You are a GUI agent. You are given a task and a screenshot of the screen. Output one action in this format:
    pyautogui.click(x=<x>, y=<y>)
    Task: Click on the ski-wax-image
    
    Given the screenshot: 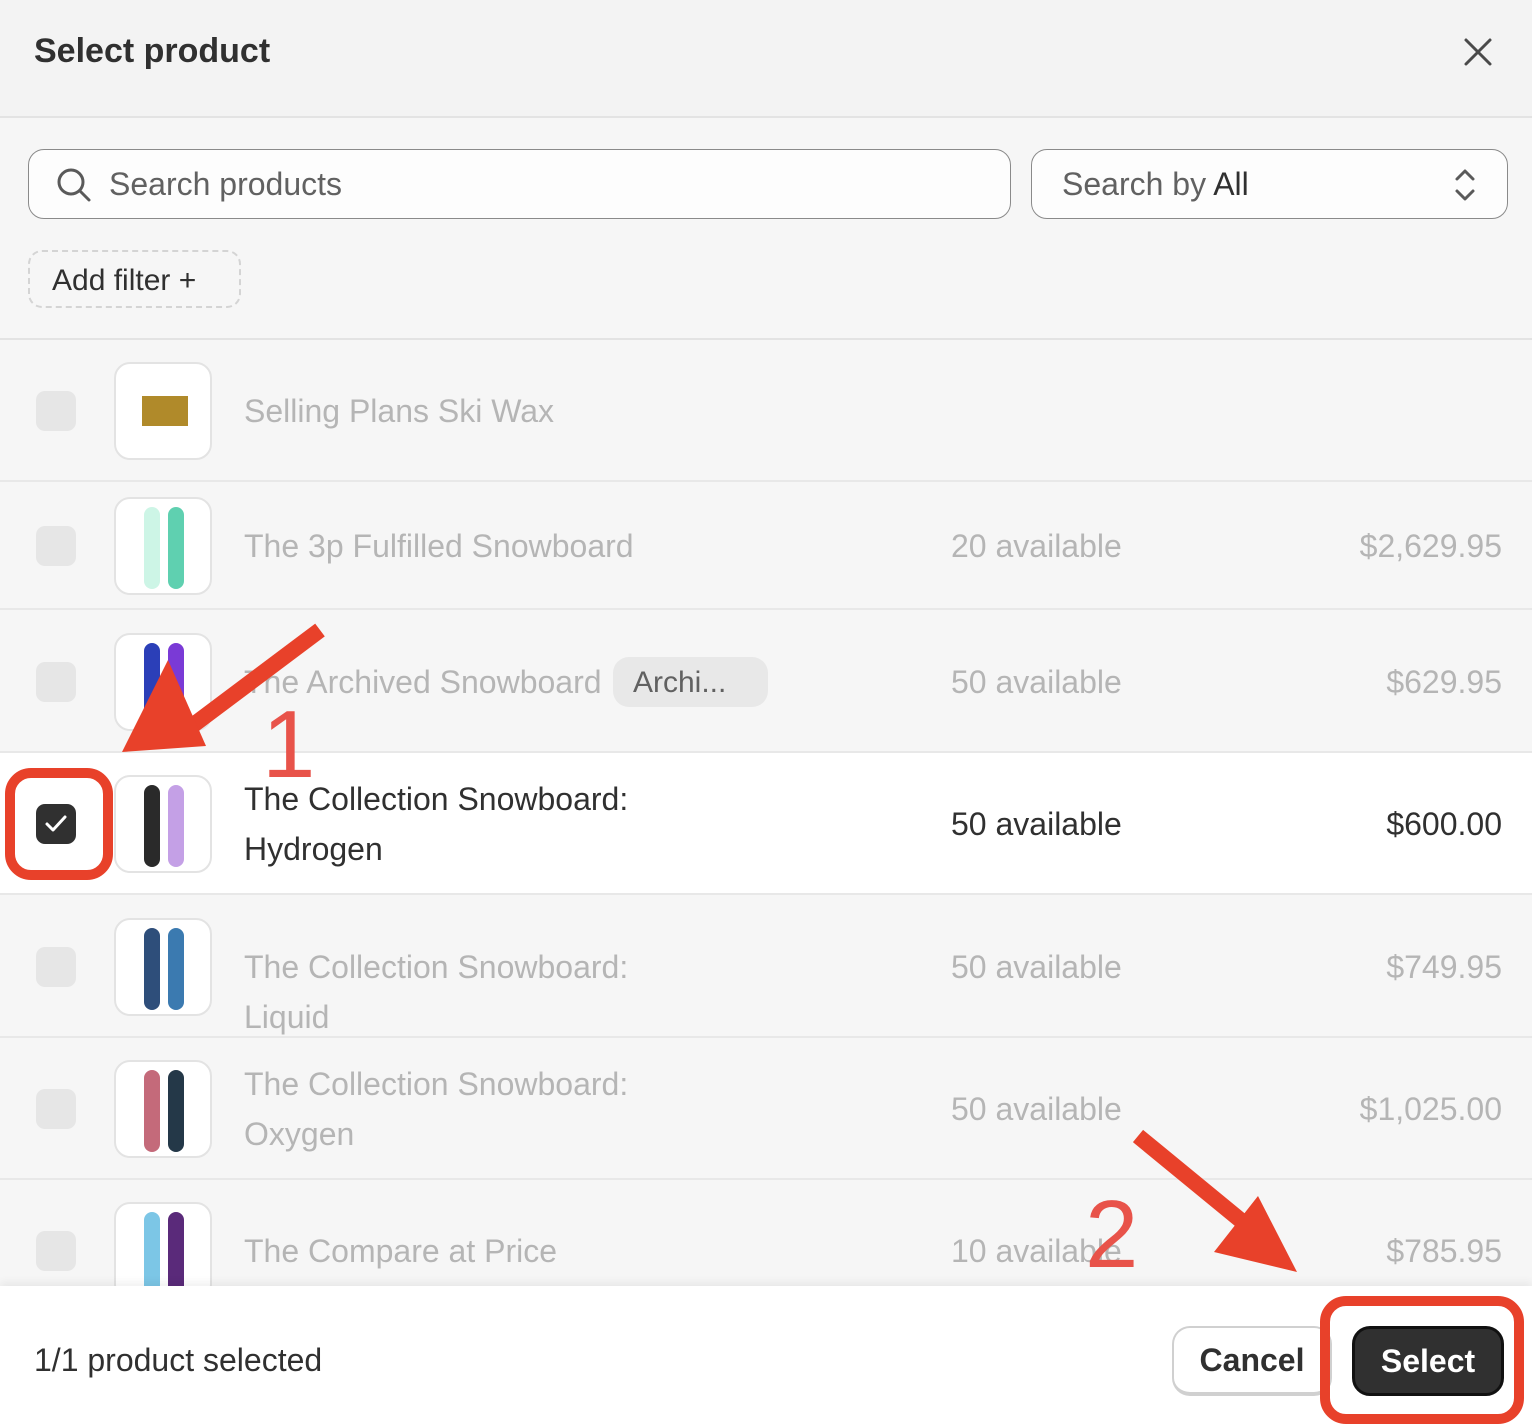 What is the action you would take?
    pyautogui.click(x=165, y=411)
    